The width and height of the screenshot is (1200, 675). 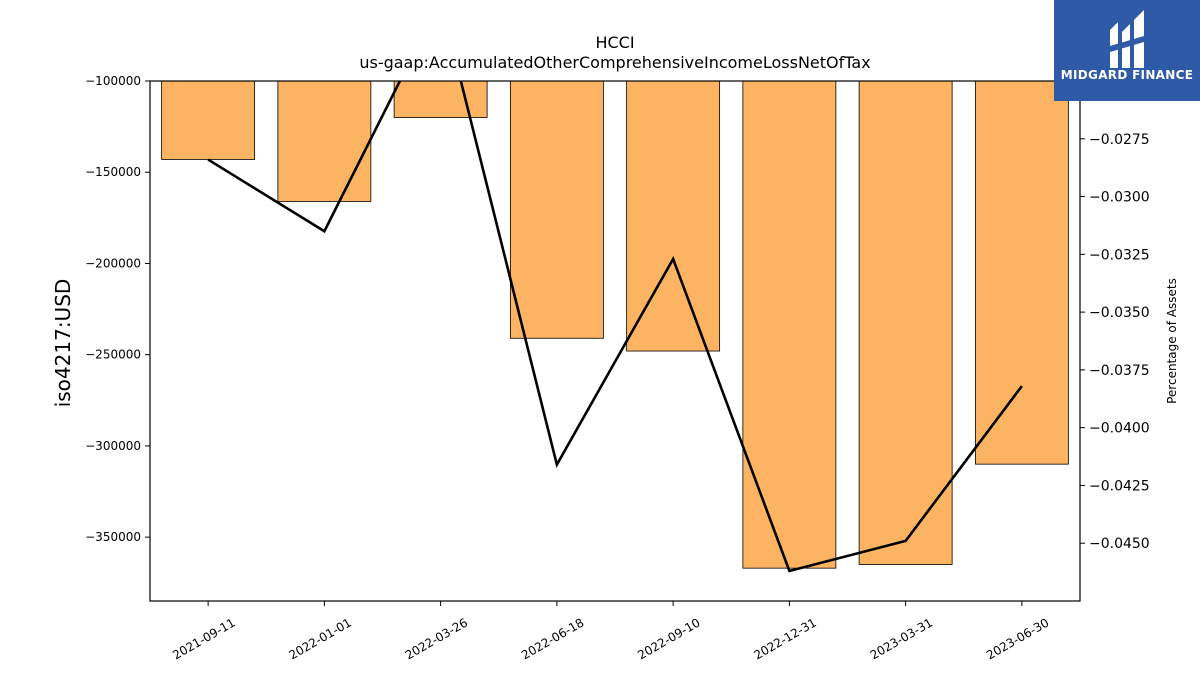 I want to click on y-tick-label: −100000, so click(x=113, y=81).